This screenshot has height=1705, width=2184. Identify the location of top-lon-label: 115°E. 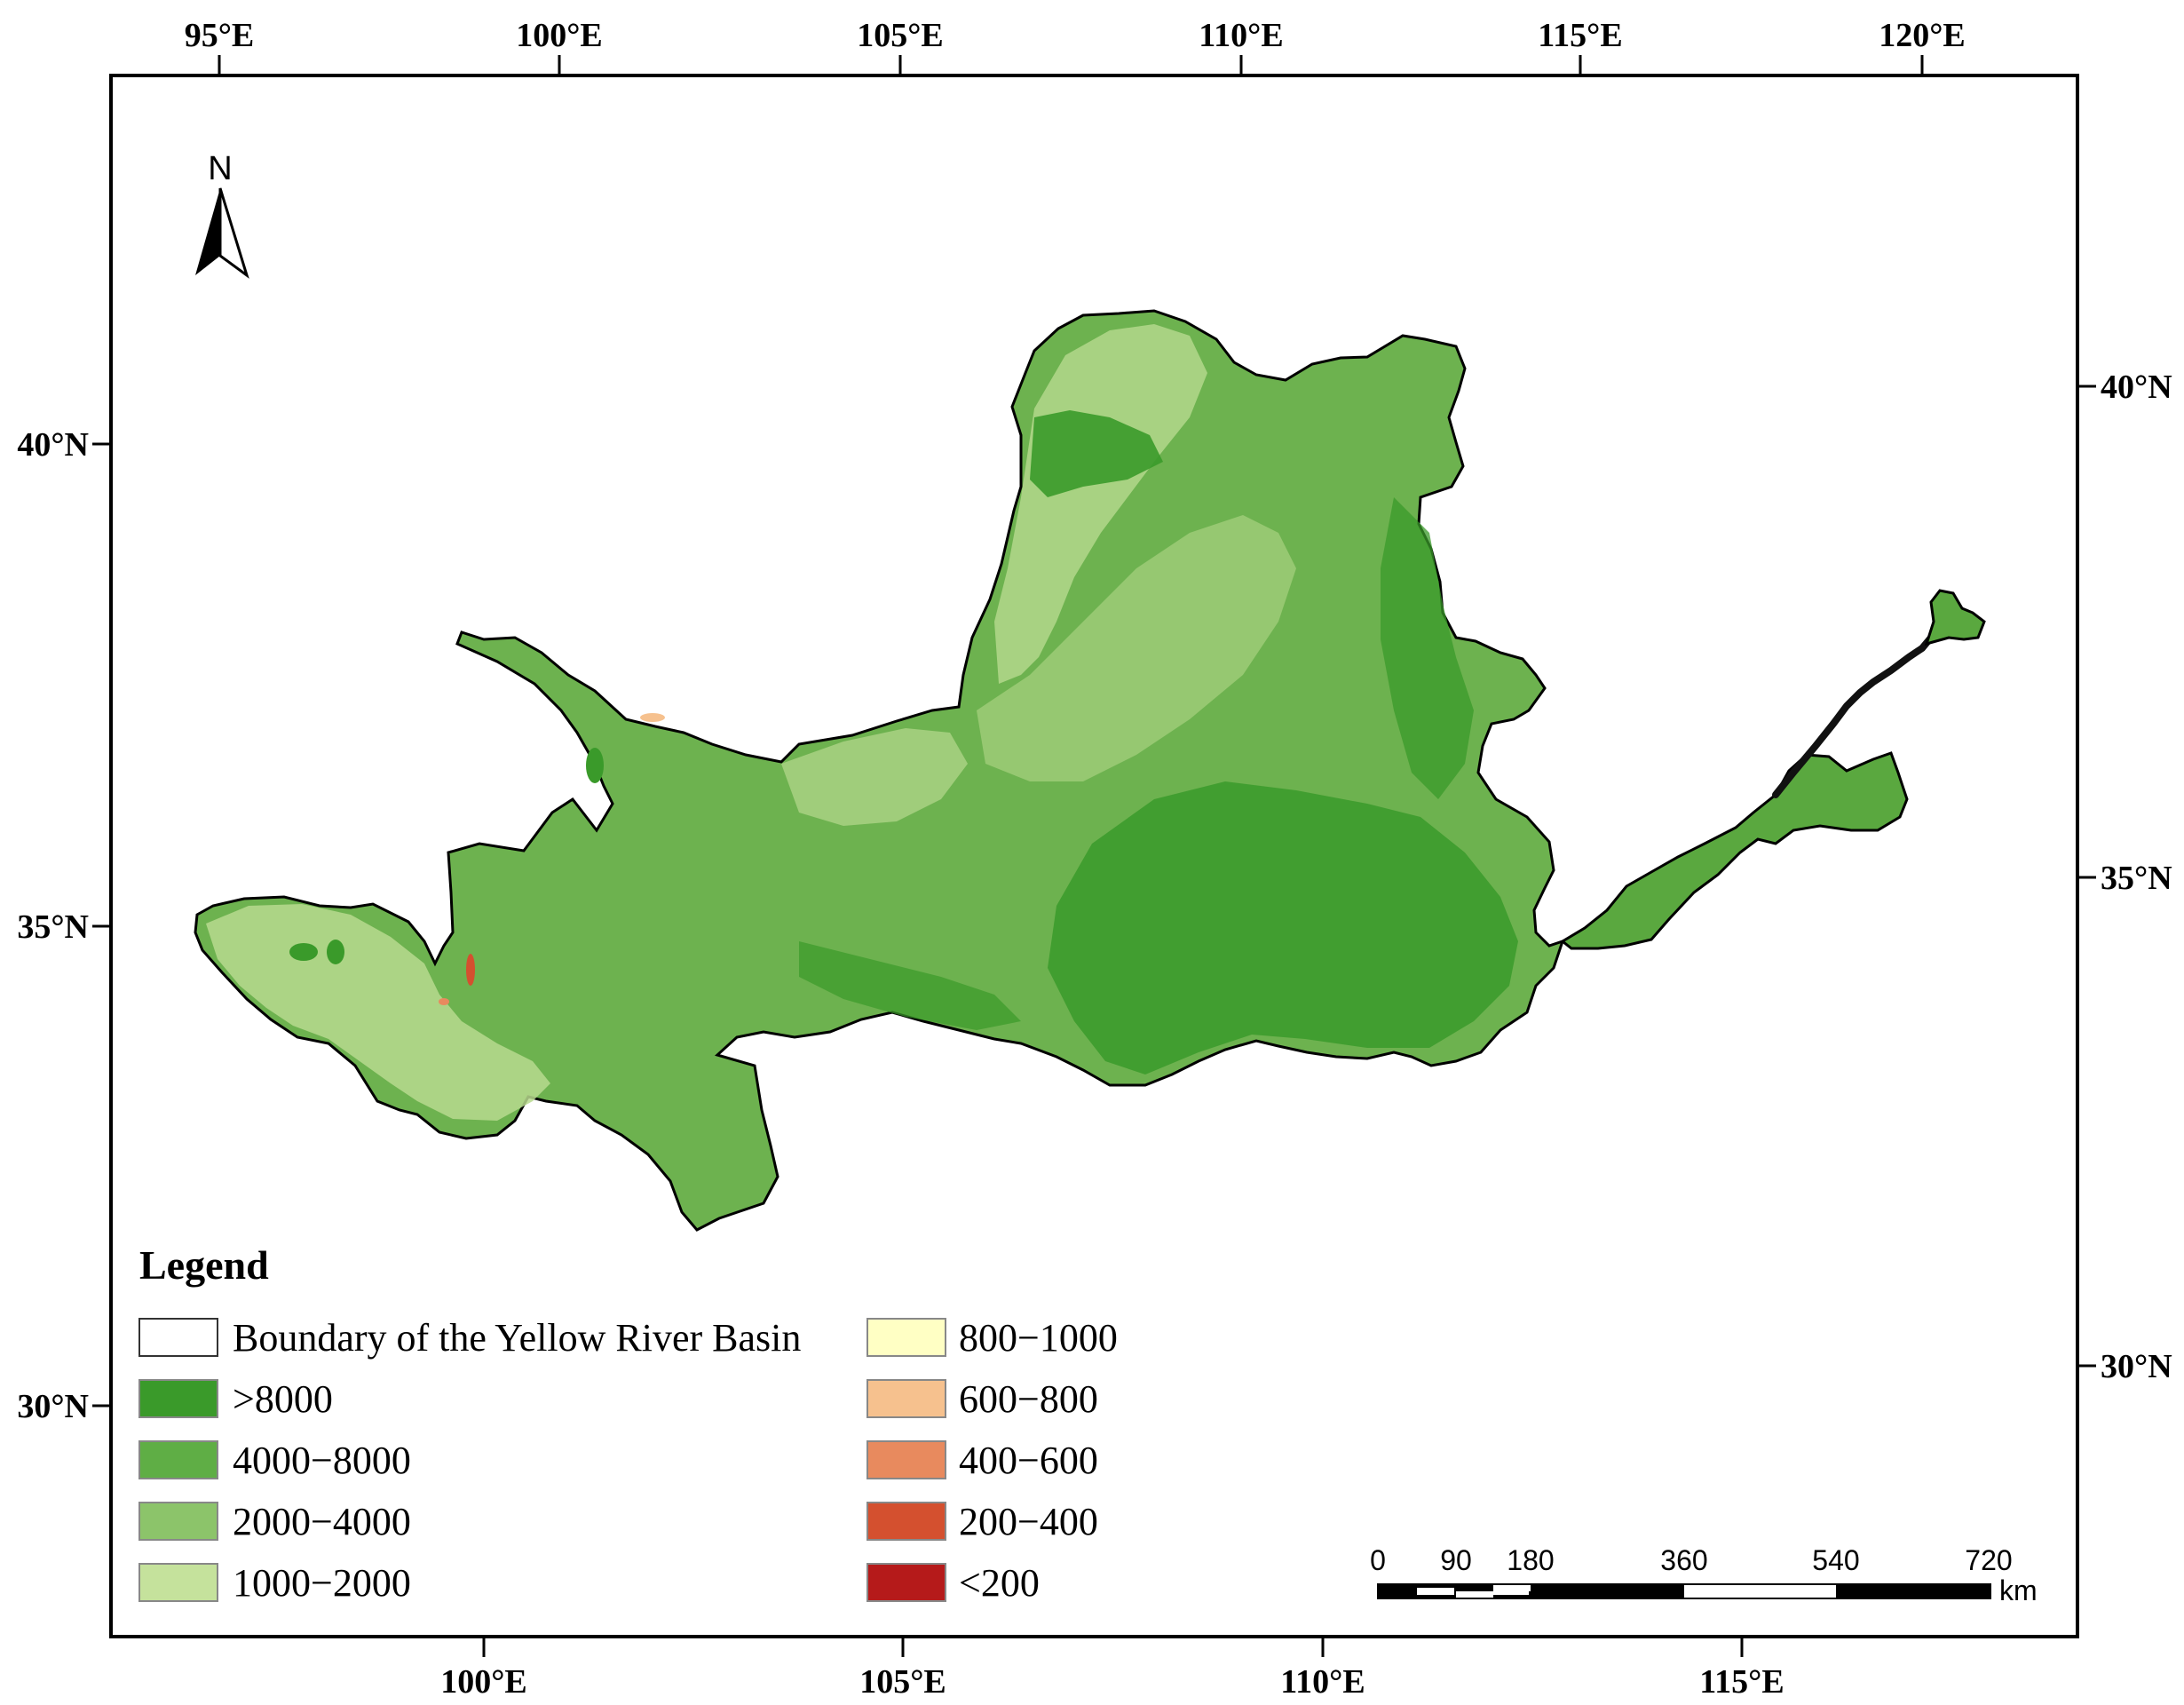
(1580, 36).